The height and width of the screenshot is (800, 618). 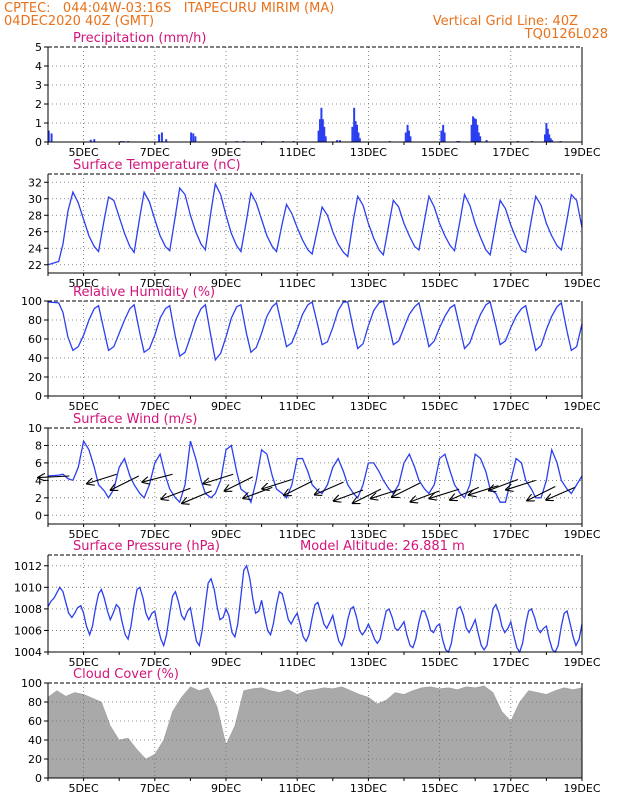 What do you see at coordinates (35, 320) in the screenshot?
I see `y-tick-label: 80` at bounding box center [35, 320].